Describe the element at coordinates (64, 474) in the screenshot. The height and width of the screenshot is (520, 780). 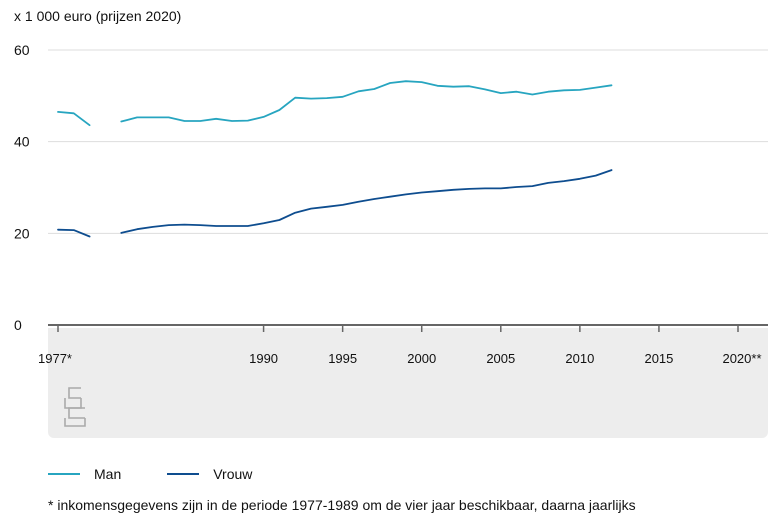
I see `legend-swatch-man` at that location.